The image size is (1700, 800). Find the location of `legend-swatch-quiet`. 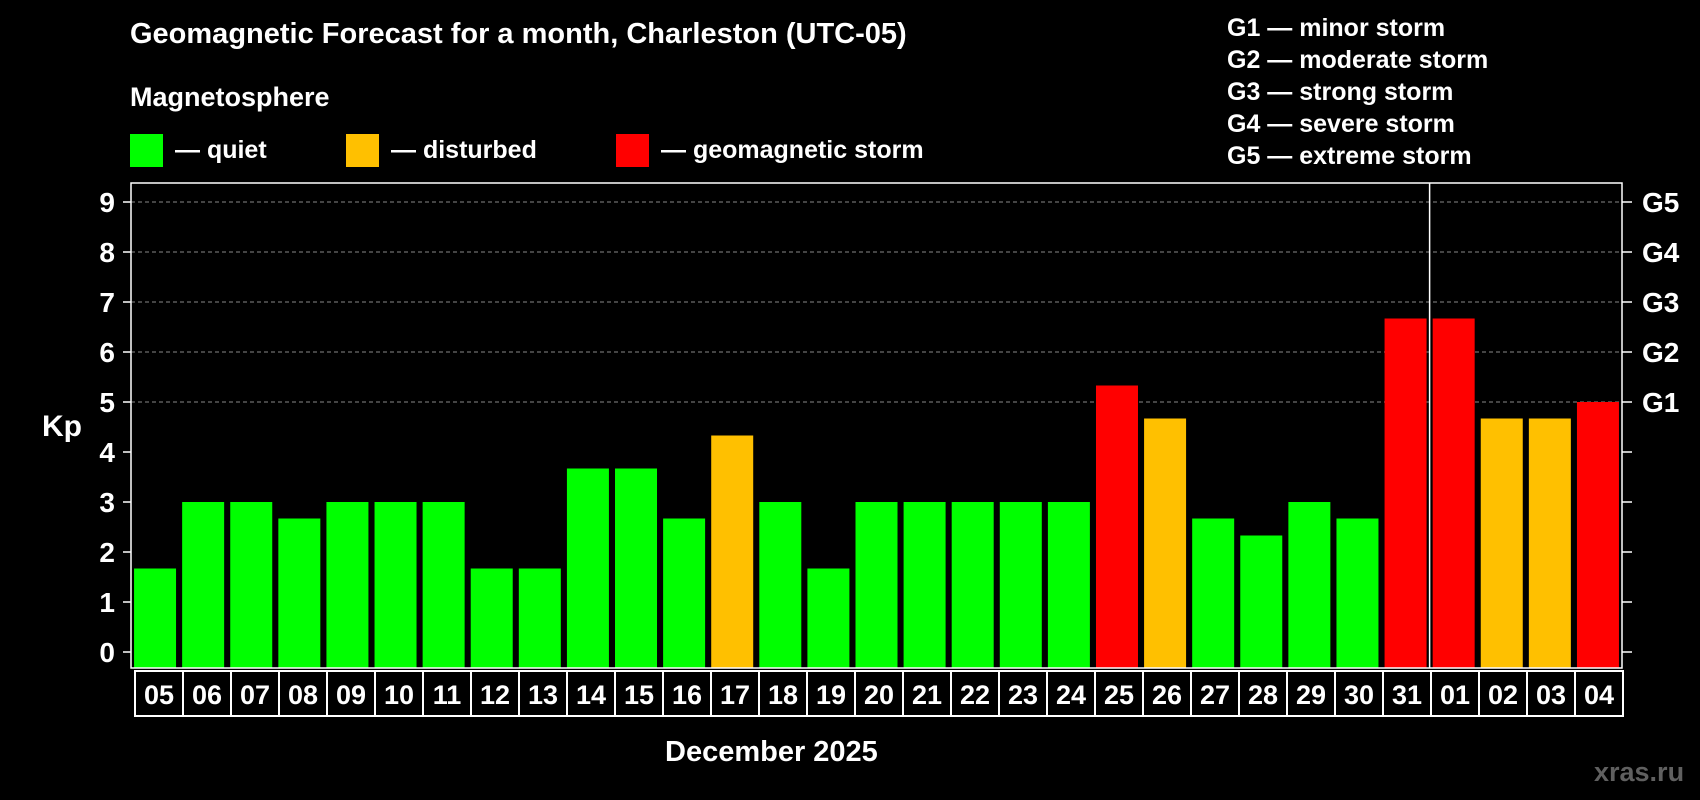

legend-swatch-quiet is located at coordinates (146, 150).